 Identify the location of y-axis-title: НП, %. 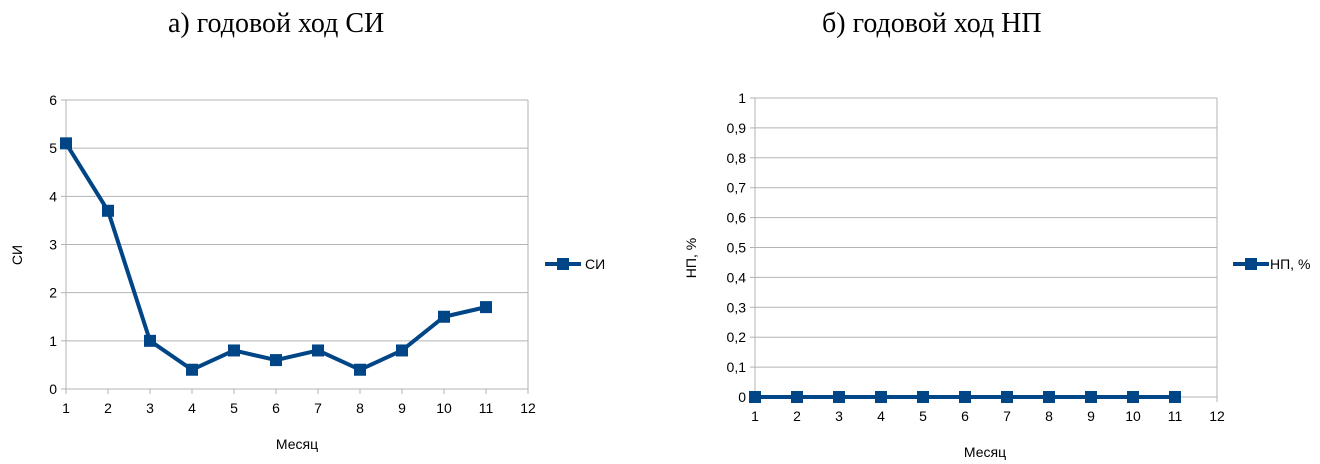
(691, 258).